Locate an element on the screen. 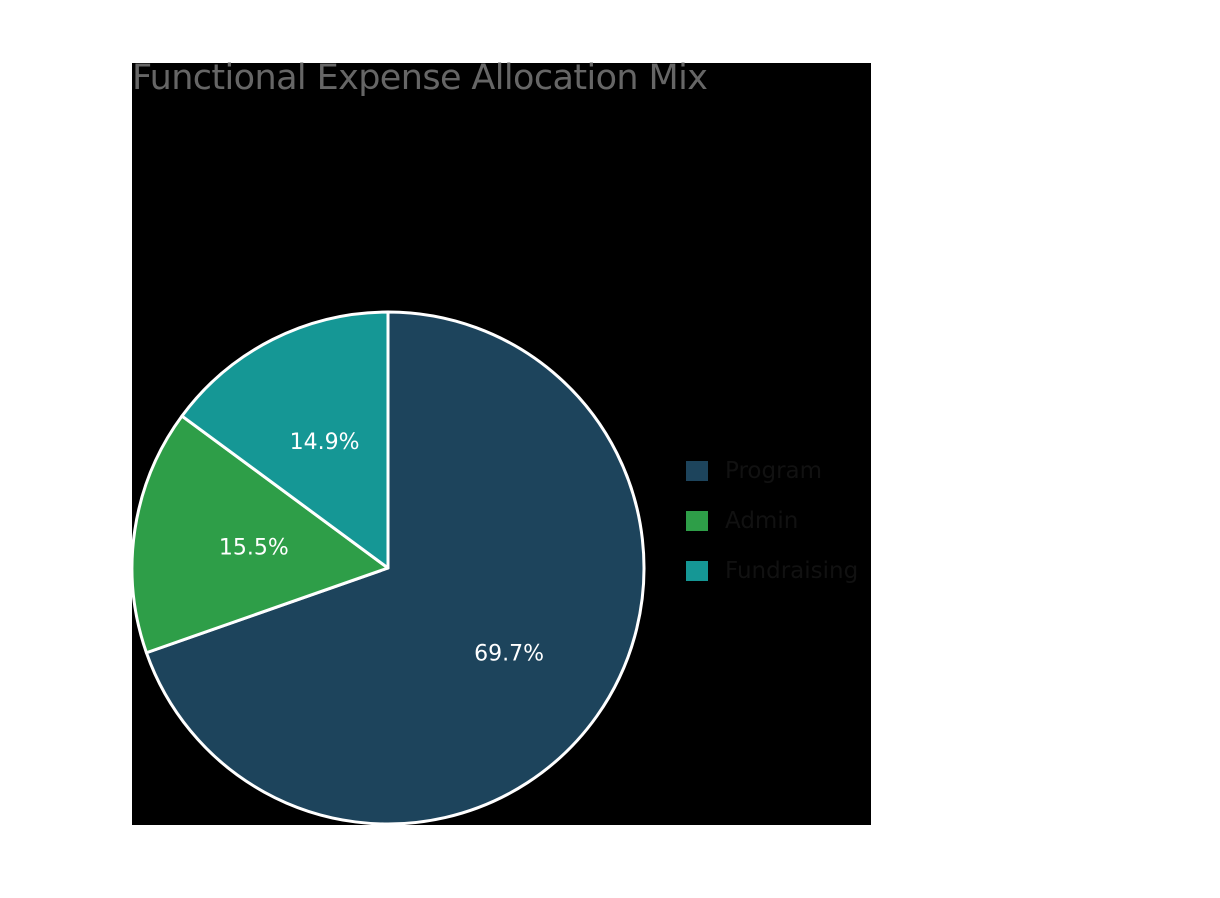 Image resolution: width=1220 pixels, height=898 pixels. slice-label-admin: 15.5% is located at coordinates (254, 547).